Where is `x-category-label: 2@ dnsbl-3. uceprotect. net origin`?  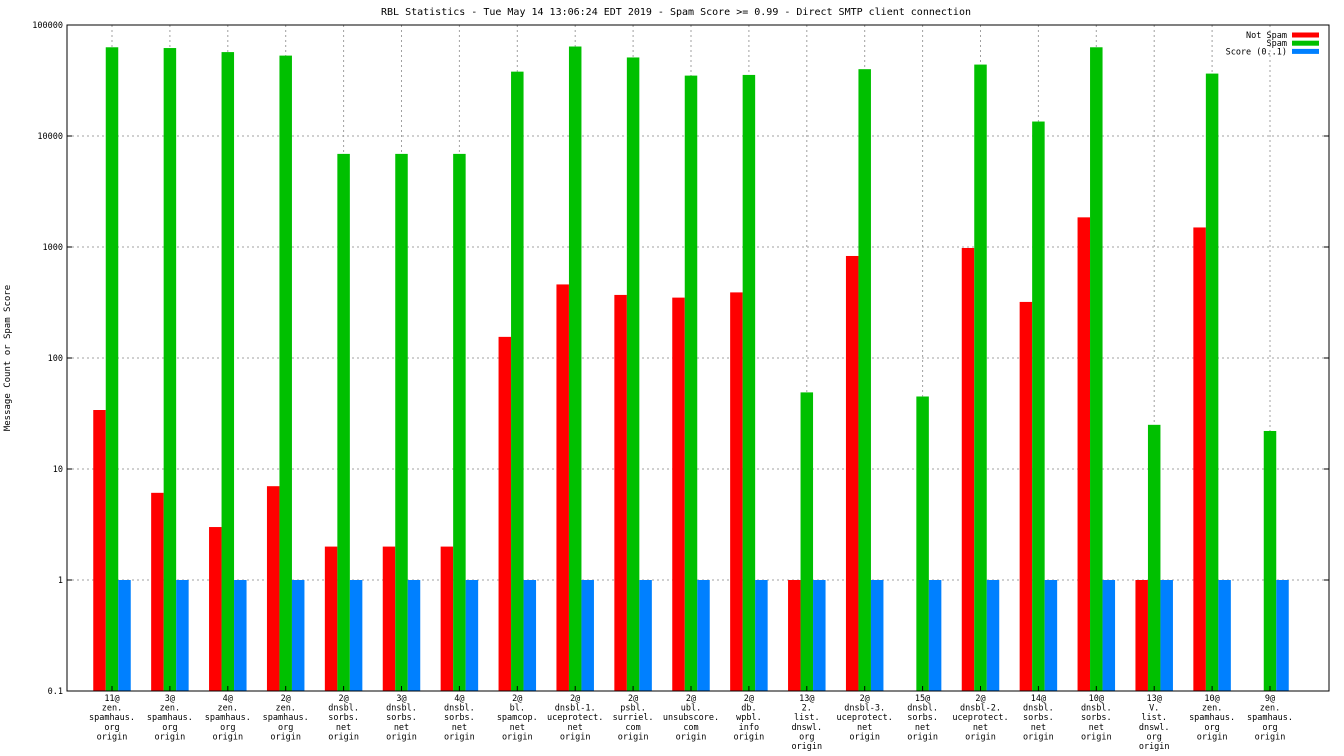 x-category-label: 2@ dnsbl-3. uceprotect. net origin is located at coordinates (865, 718).